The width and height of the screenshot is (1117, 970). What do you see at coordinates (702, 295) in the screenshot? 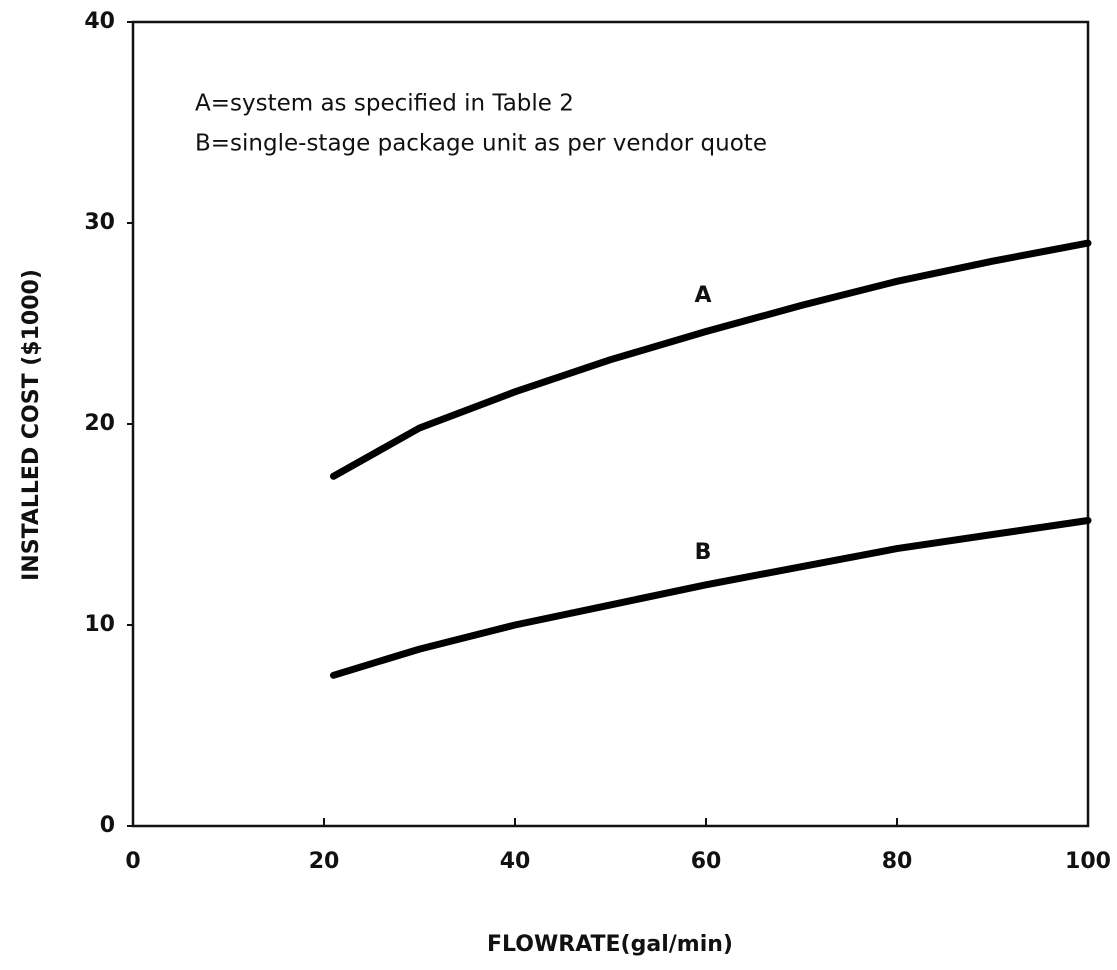
I see `series-label: A` at bounding box center [702, 295].